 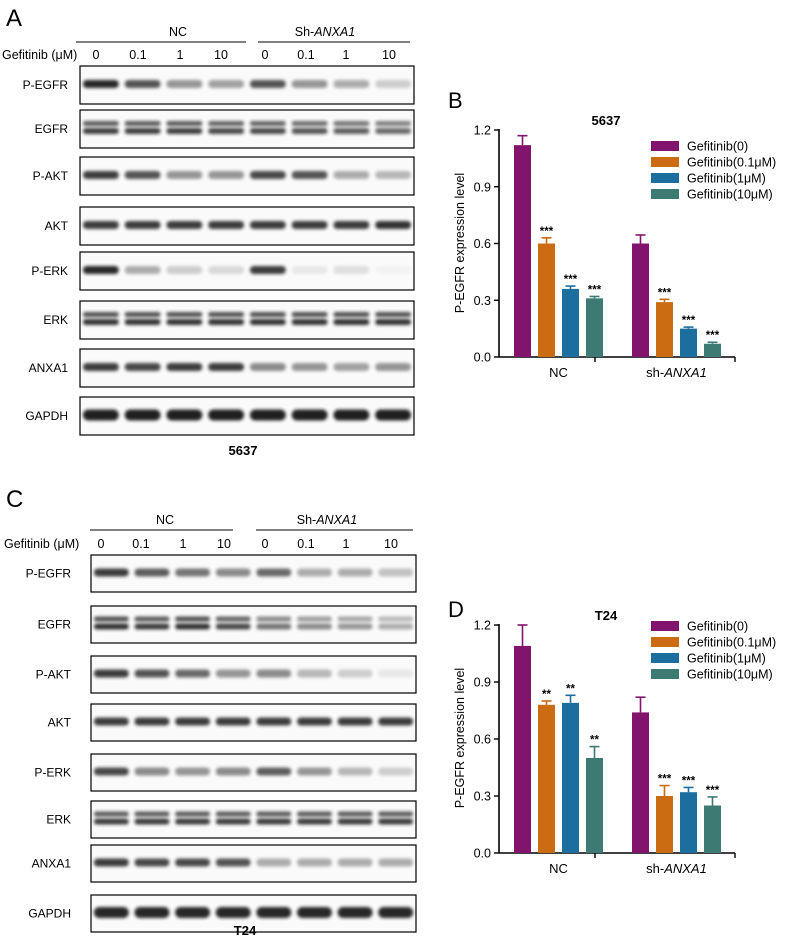 I want to click on x-category-label: NC, so click(x=558, y=868).